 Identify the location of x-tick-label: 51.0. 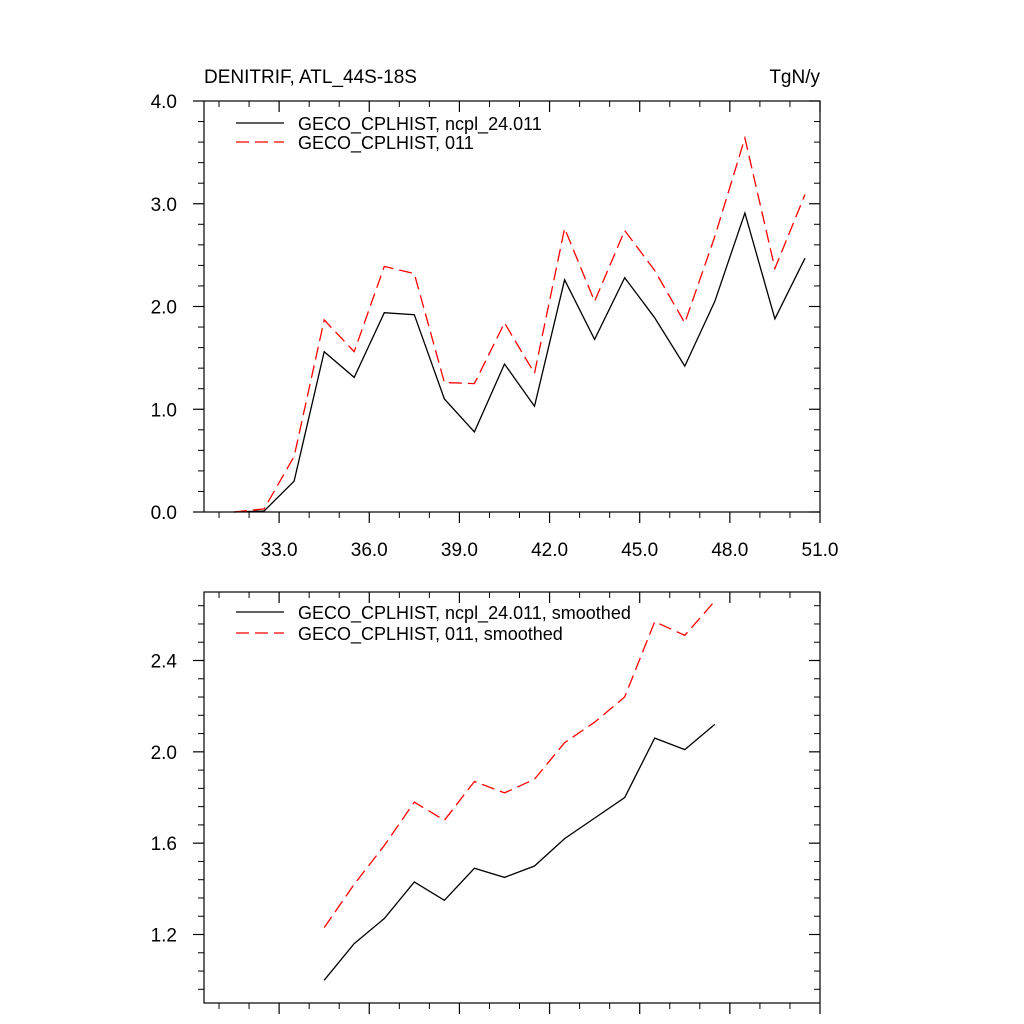
(820, 550).